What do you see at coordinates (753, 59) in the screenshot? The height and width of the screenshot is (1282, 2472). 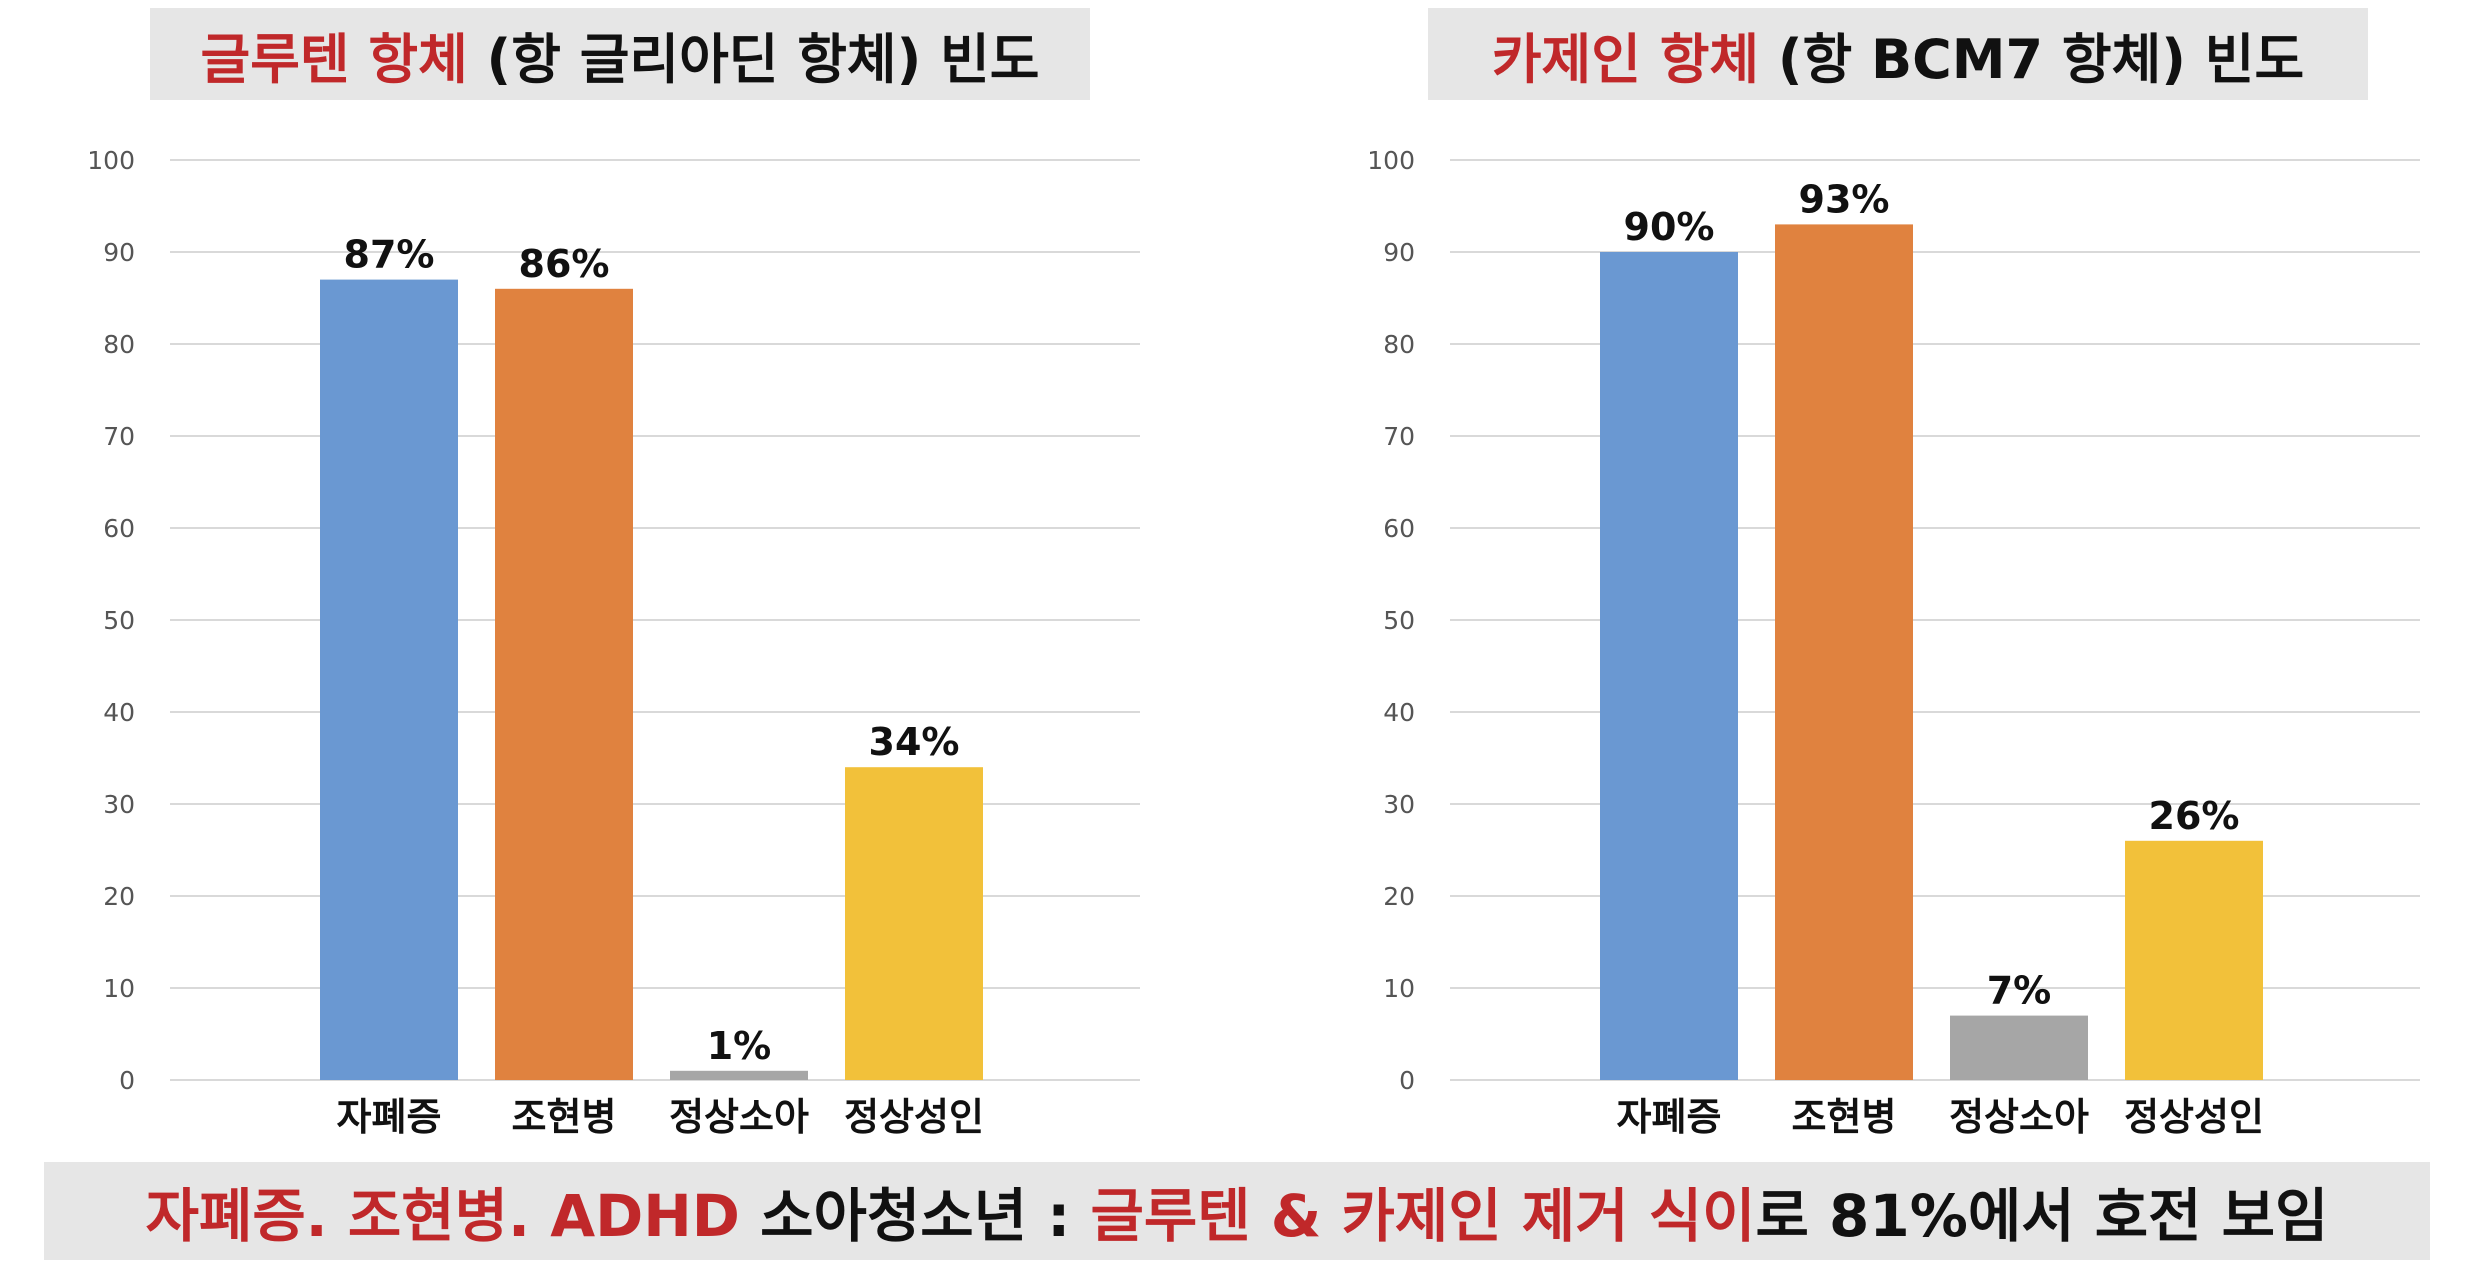 I see `left-title-rest: (항 글리아딘 항체) 빈도` at bounding box center [753, 59].